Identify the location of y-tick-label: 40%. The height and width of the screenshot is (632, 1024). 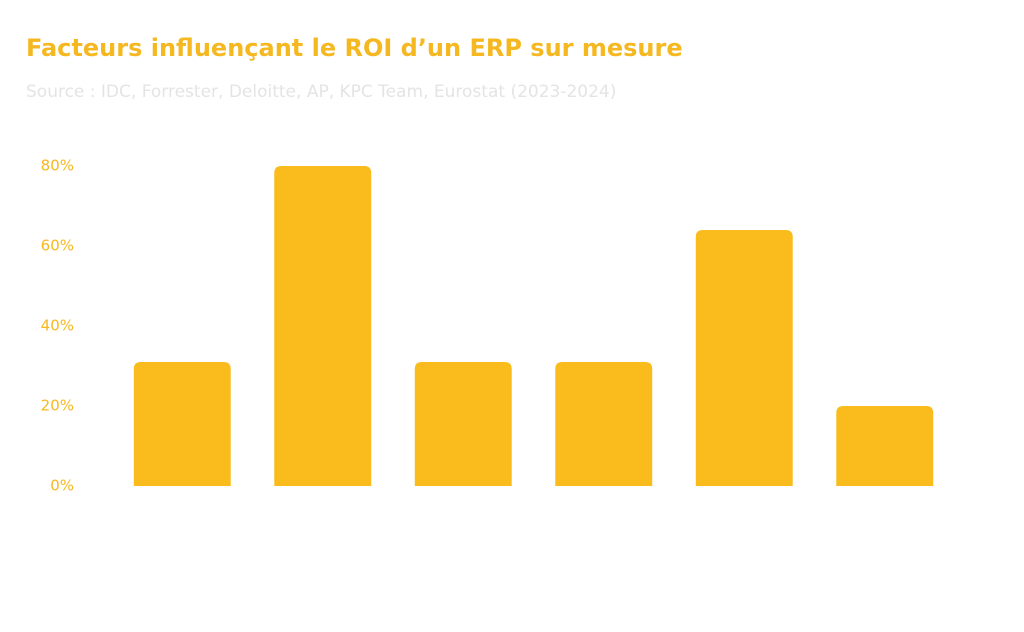
(57, 326).